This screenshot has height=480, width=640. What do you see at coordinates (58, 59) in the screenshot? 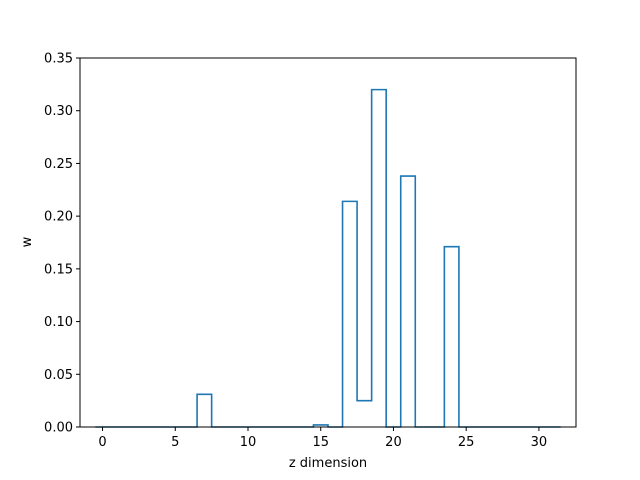
I see `y-tick-label: 0.35` at bounding box center [58, 59].